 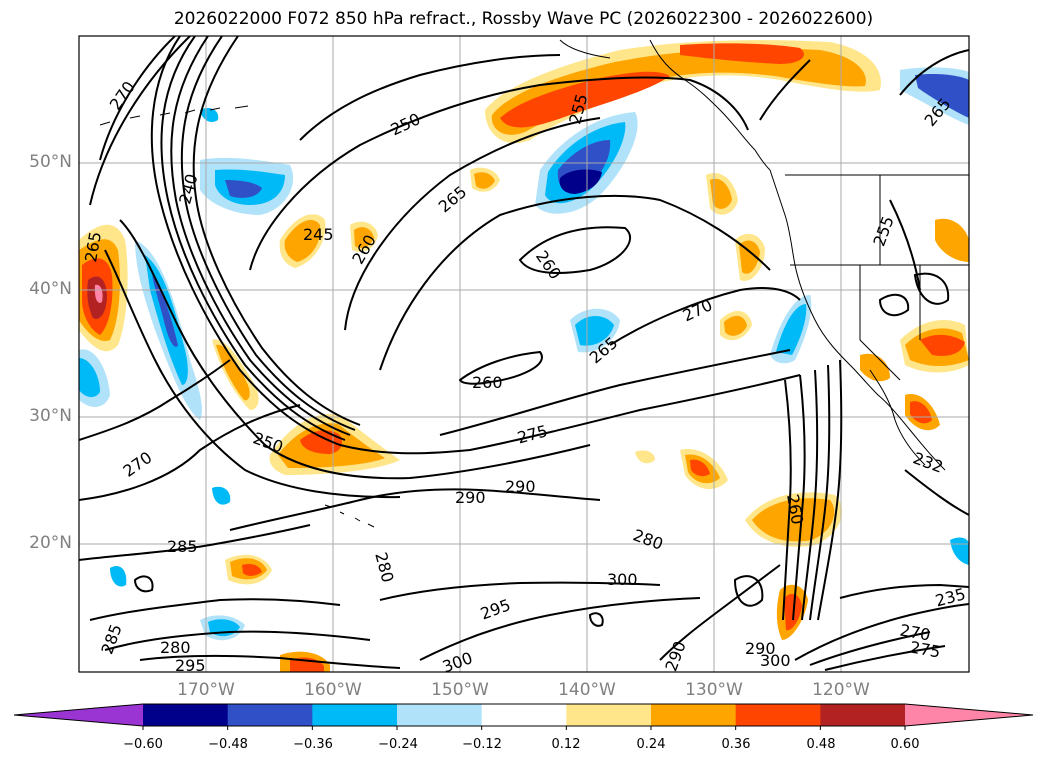 What do you see at coordinates (50, 416) in the screenshot?
I see `lat-label-30n: 30°N` at bounding box center [50, 416].